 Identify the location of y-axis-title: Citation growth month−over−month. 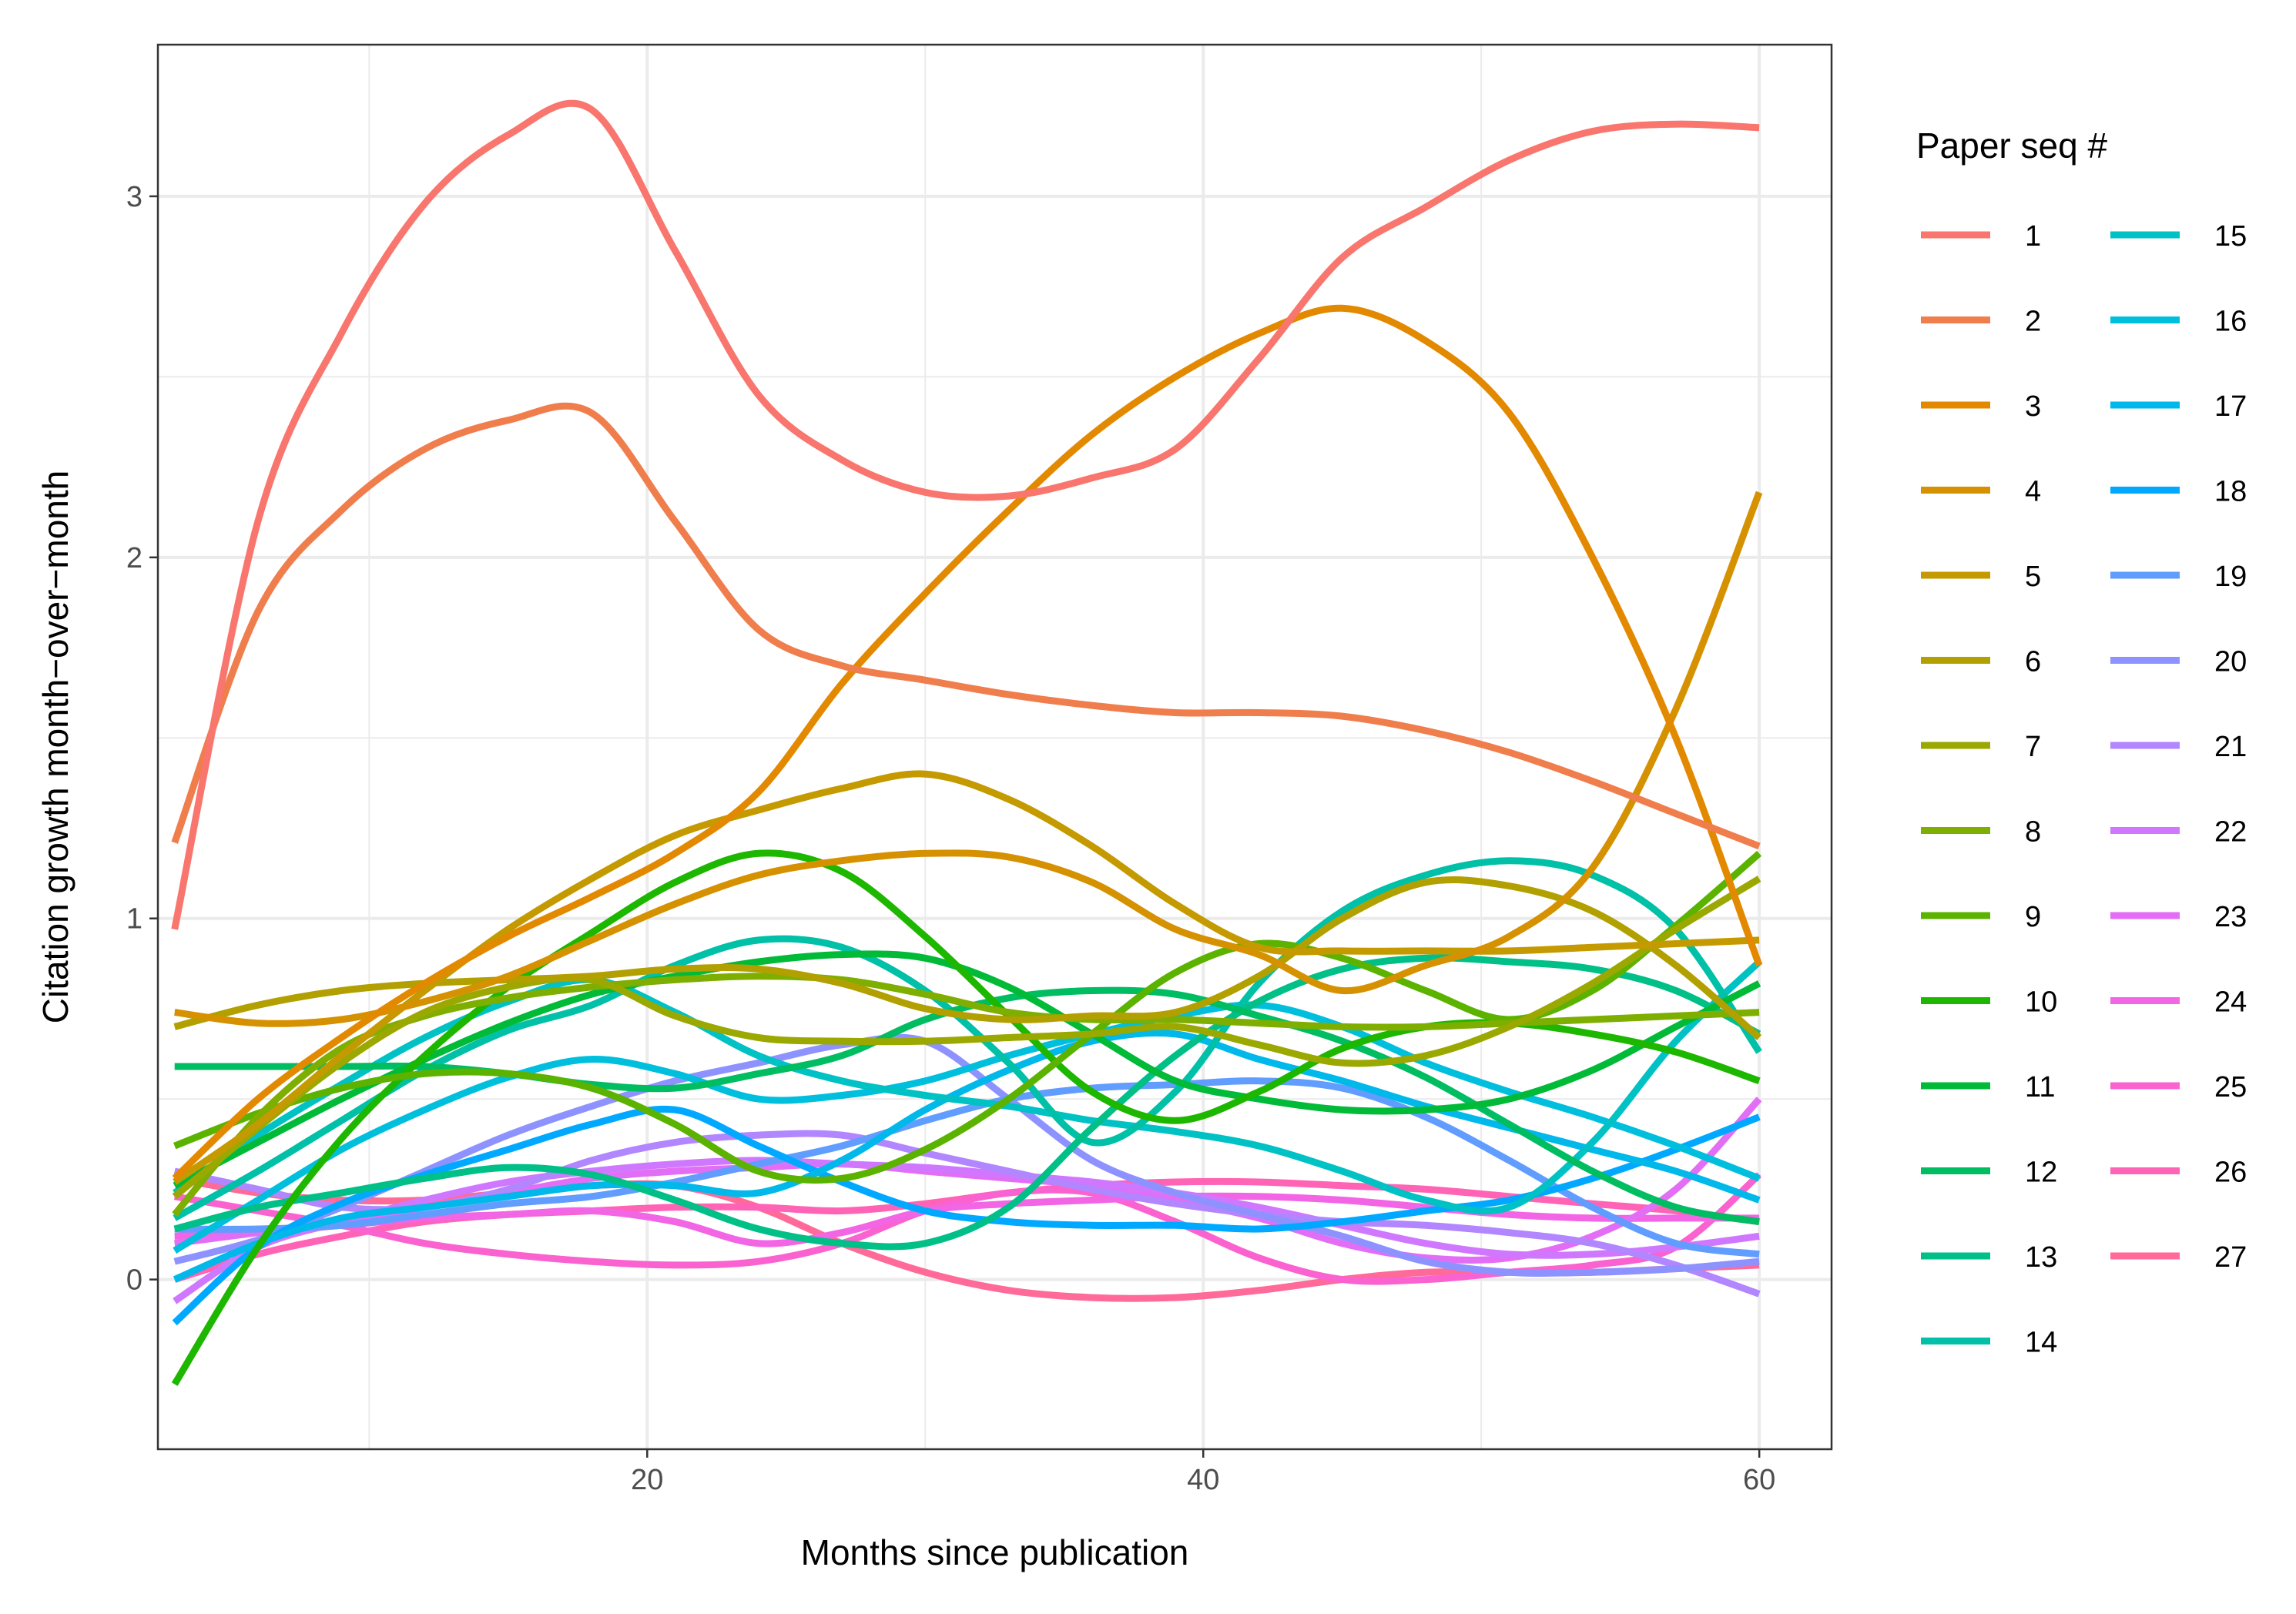
(55, 747).